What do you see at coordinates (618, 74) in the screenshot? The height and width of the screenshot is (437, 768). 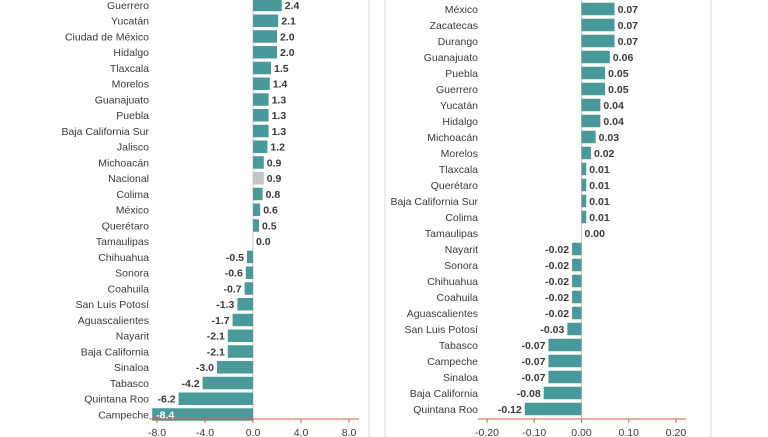 I see `value-label: 0.05` at bounding box center [618, 74].